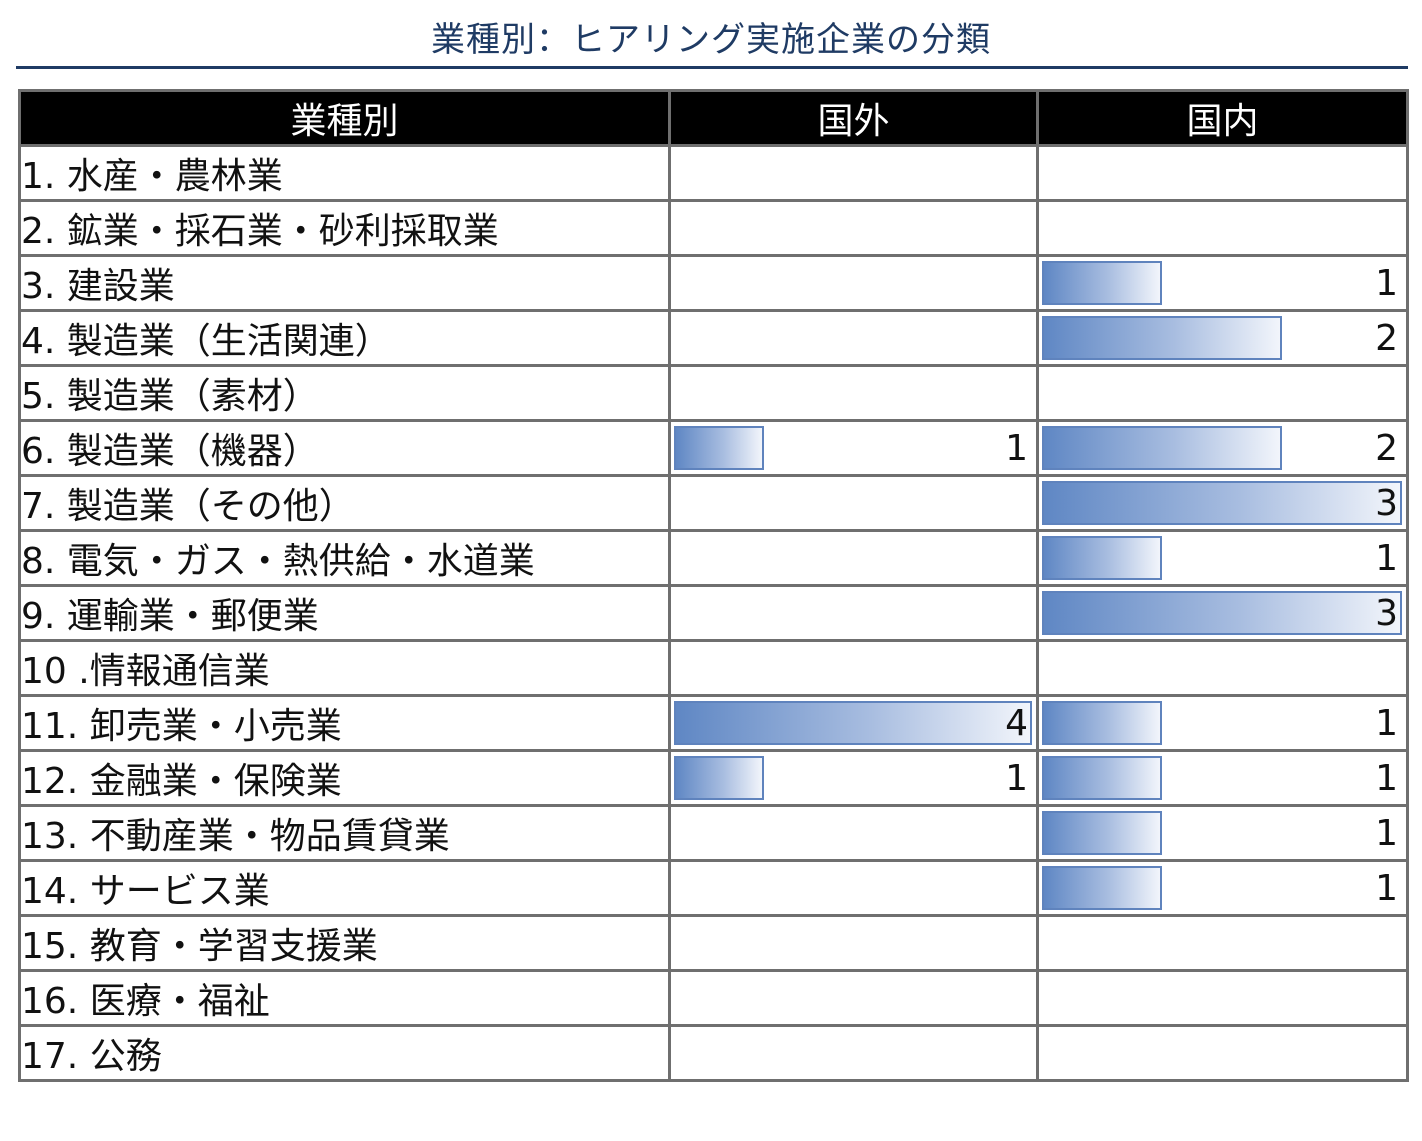 Image resolution: width=1422 pixels, height=1141 pixels. What do you see at coordinates (853, 118) in the screenshot?
I see `header-overseas: 国外` at bounding box center [853, 118].